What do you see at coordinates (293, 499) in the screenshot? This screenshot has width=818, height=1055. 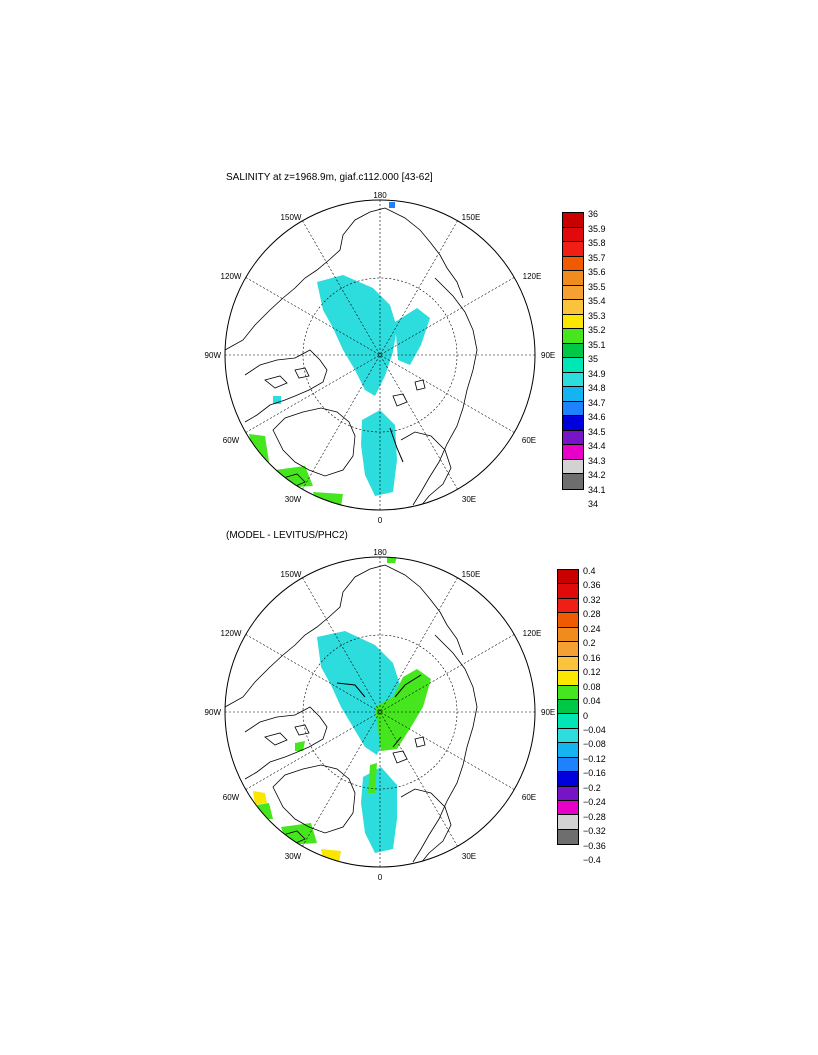 I see `label-30w: 30W` at bounding box center [293, 499].